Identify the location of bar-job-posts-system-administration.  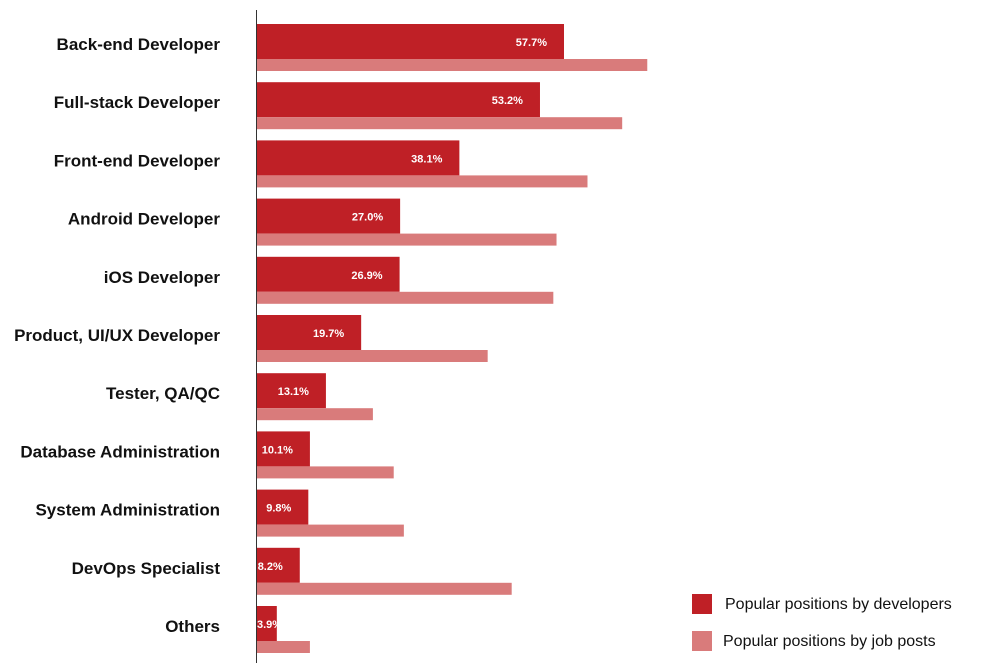
(330, 530).